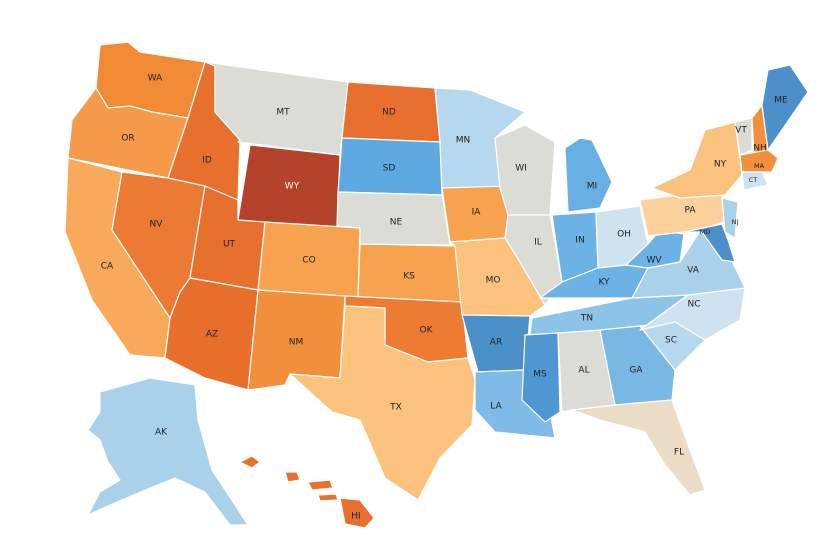 The height and width of the screenshot is (545, 820). Describe the element at coordinates (283, 113) in the screenshot. I see `label-MT: MT` at that location.